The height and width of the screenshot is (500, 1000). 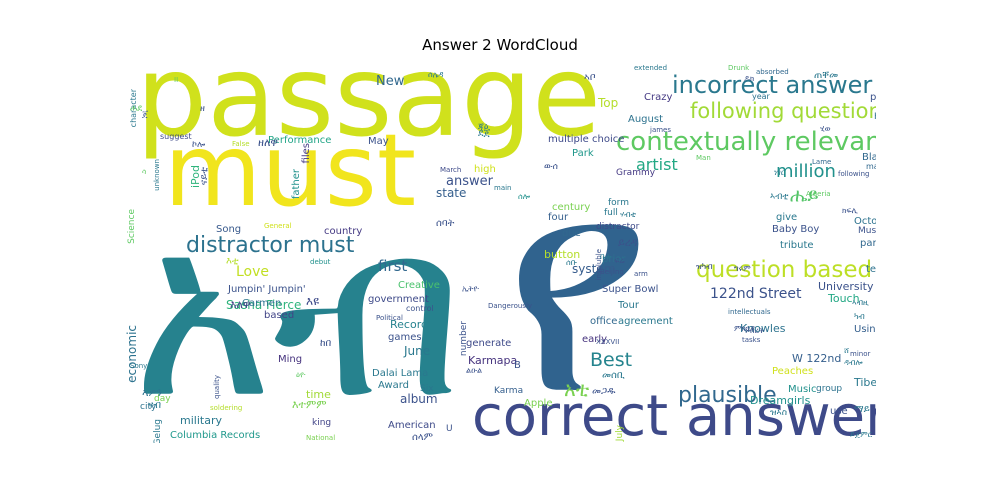 What do you see at coordinates (613, 375) in the screenshot?
I see `cloud-word: መሰቢ` at bounding box center [613, 375].